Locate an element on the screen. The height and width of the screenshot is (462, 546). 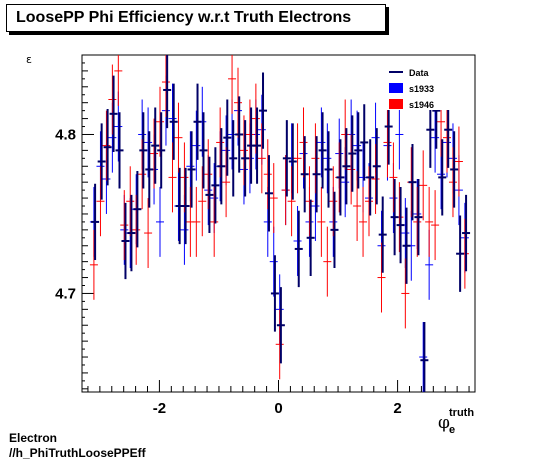
y-tick-label: 4.8 is located at coordinates (65, 134).